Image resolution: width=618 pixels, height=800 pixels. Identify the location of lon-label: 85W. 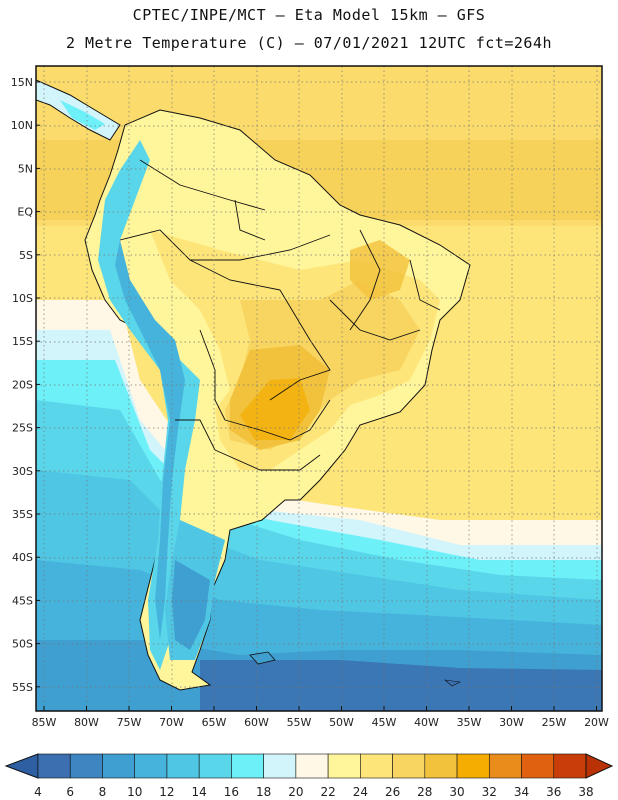
(44, 722).